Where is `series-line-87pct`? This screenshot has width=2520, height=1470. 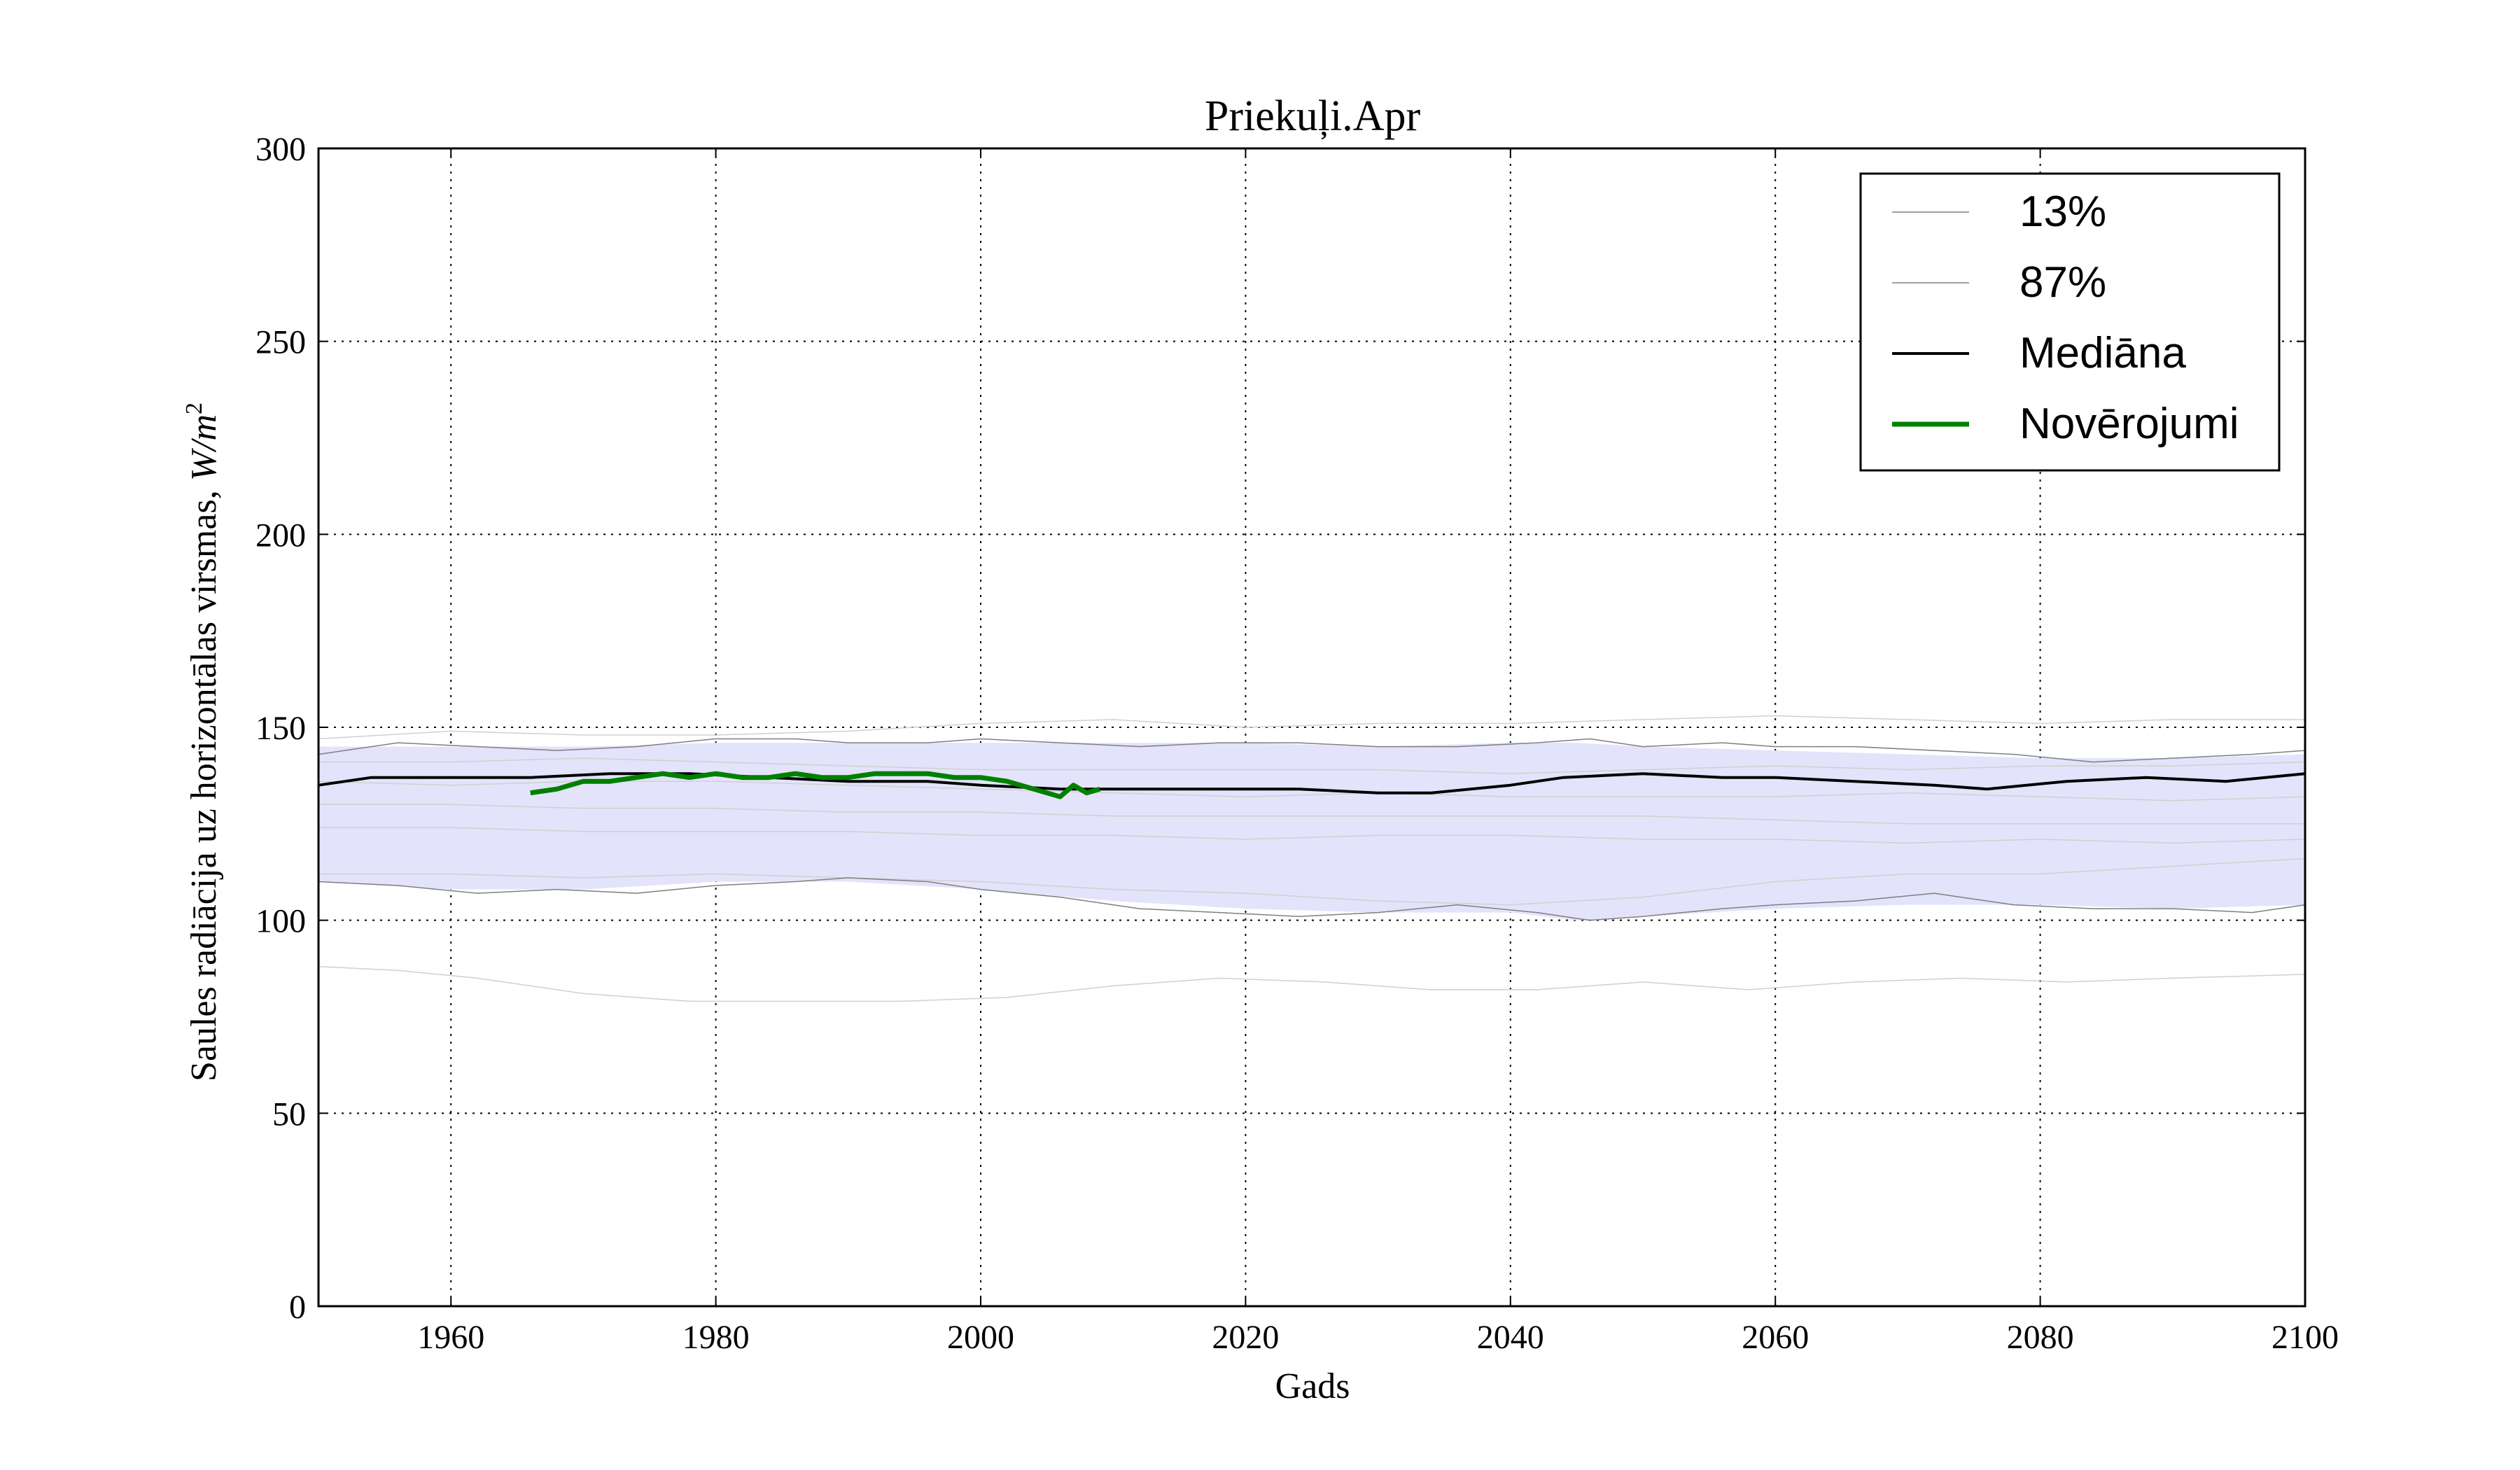 series-line-87pct is located at coordinates (1312, 750).